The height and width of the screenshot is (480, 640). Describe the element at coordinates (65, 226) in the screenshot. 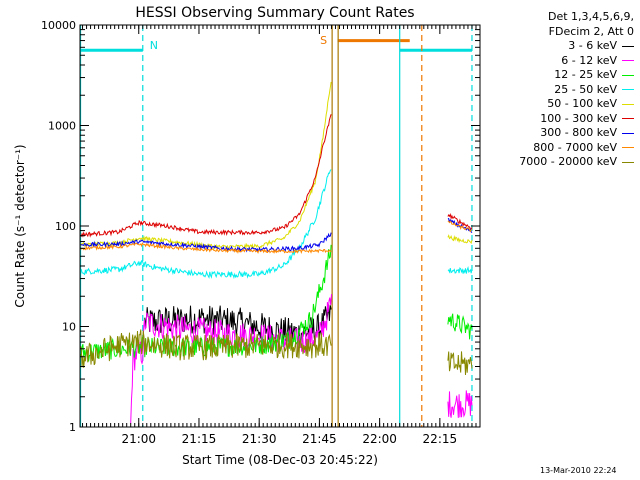

I see `y-tick-label: 100` at that location.